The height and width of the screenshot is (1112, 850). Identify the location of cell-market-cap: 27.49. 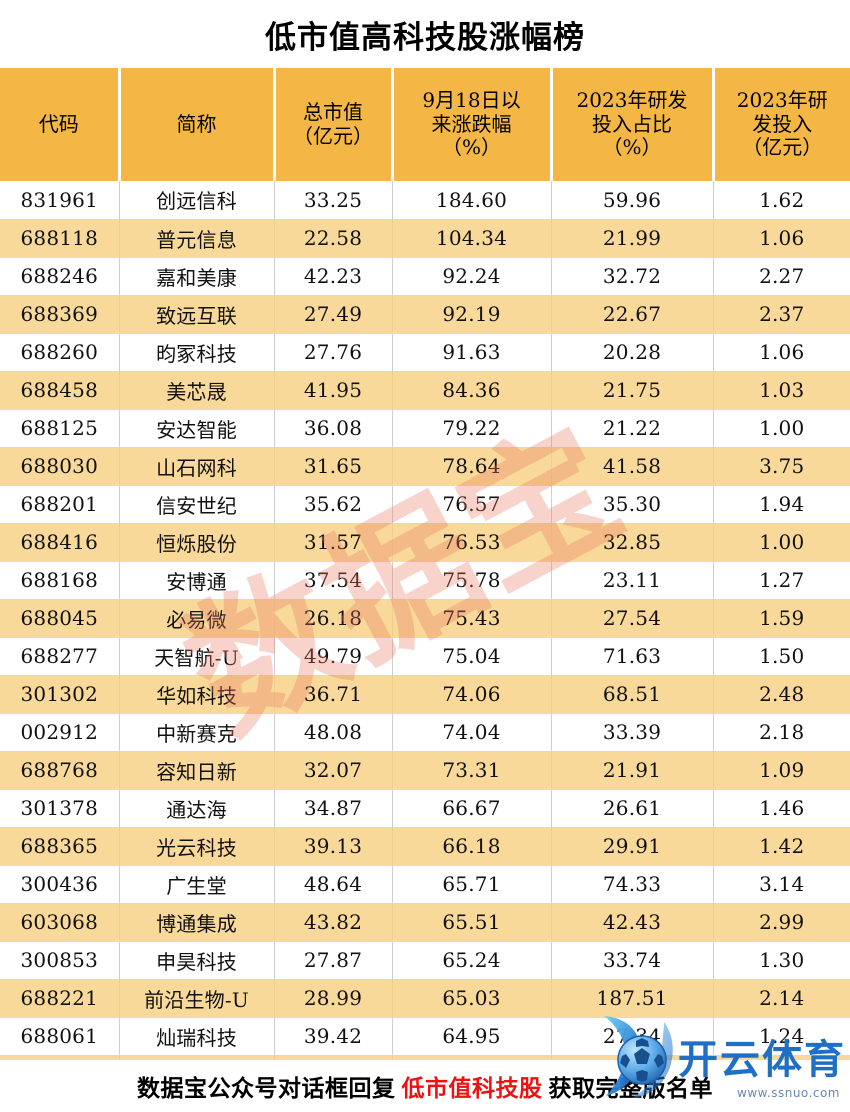
(333, 314).